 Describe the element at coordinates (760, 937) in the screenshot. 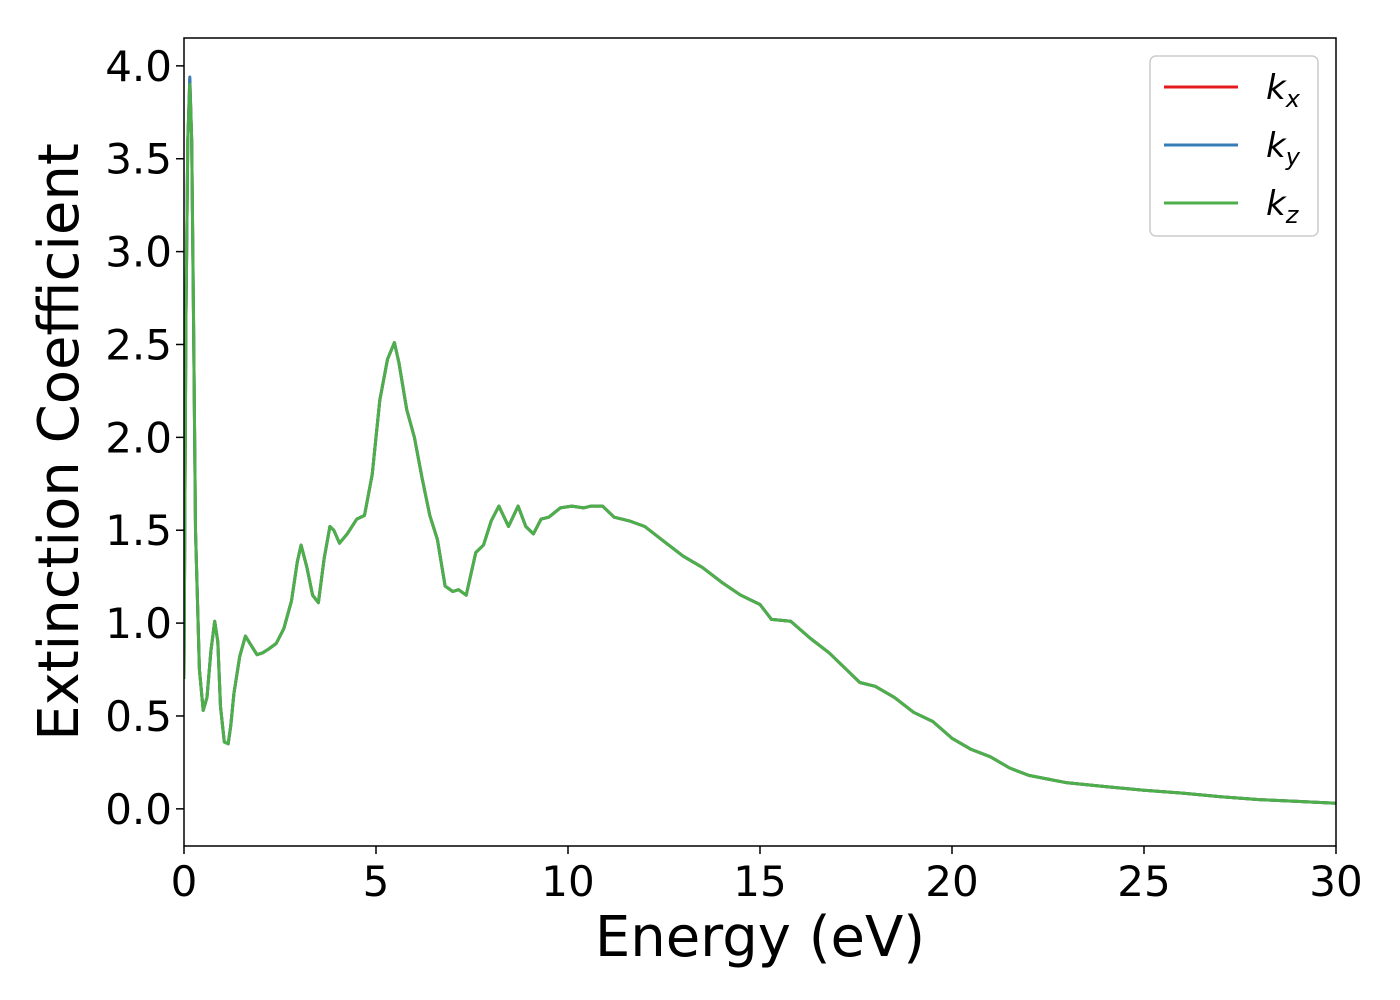

I see `x-axis-label: Energy (eV)` at that location.